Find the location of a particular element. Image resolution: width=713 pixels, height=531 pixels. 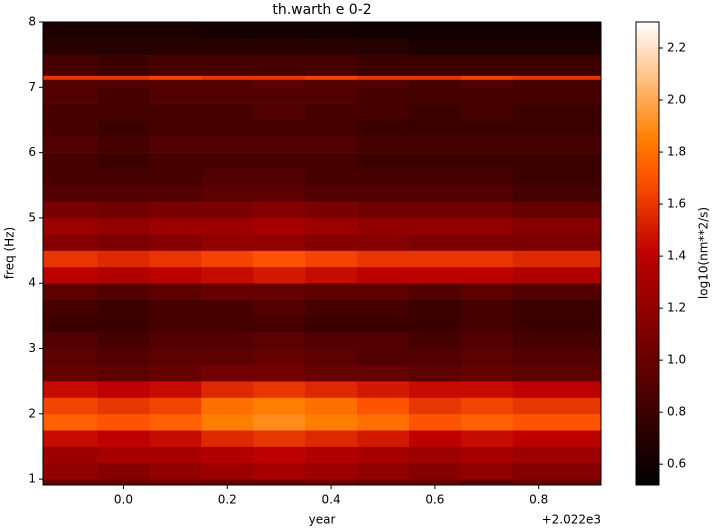

colorbar-tick-label: 2.2 is located at coordinates (676, 48).